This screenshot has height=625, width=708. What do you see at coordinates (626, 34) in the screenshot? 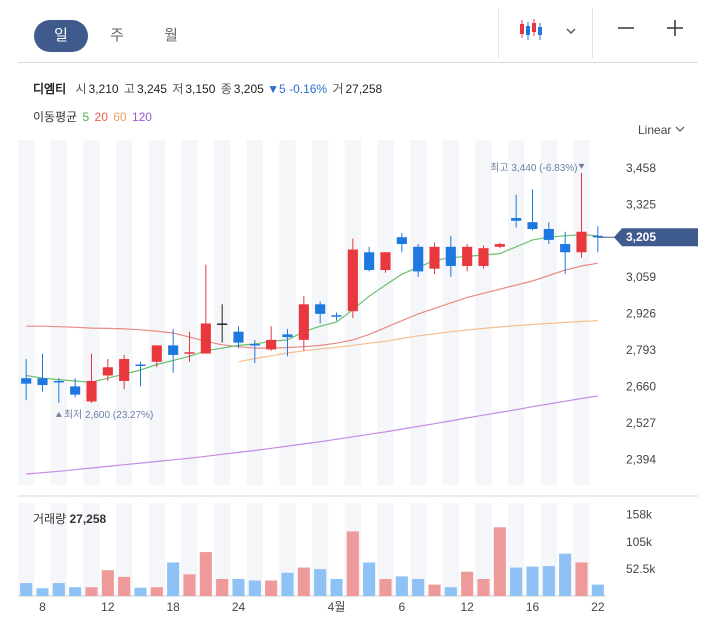
I see `minus-icon` at bounding box center [626, 34].